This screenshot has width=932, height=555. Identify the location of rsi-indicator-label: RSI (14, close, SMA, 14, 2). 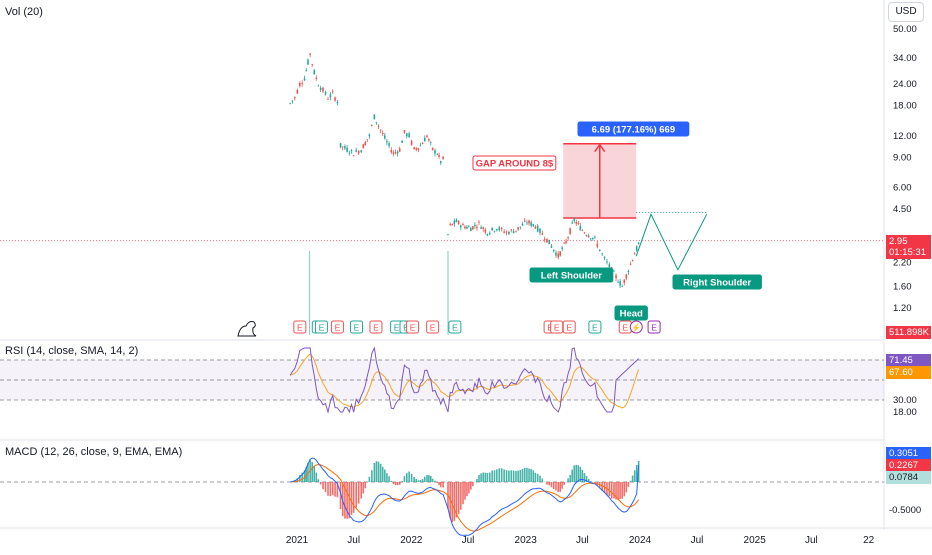
(72, 351).